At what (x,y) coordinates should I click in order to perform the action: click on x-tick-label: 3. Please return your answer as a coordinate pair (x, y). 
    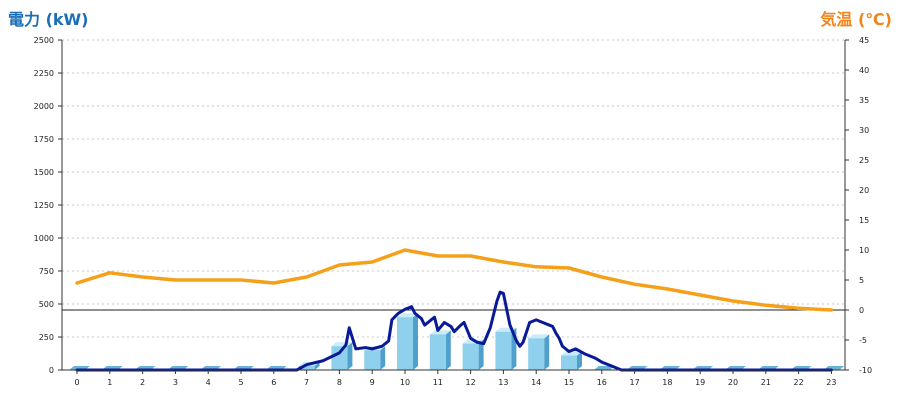
    Looking at the image, I should click on (175, 382).